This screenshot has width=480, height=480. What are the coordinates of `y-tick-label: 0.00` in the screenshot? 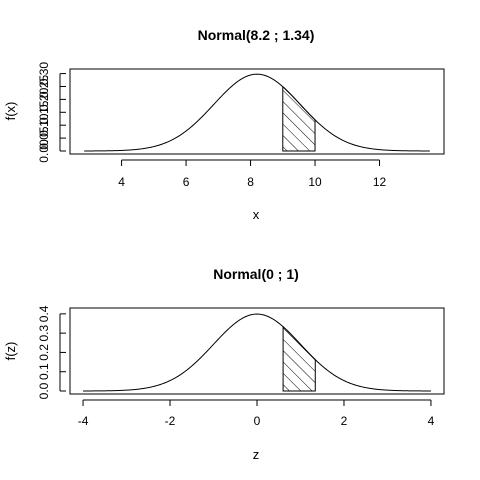 It's located at (44, 151).